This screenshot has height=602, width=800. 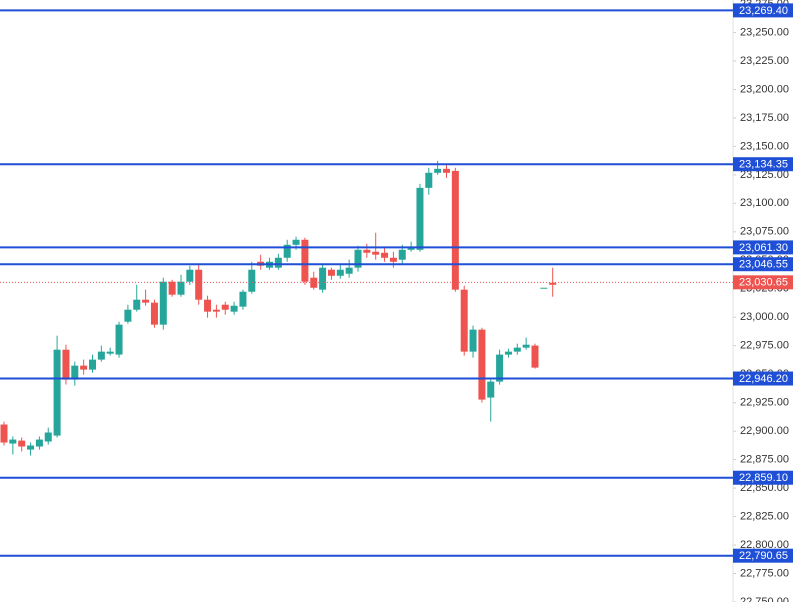 What do you see at coordinates (764, 460) in the screenshot?
I see `y-tick-label: 22,875.00` at bounding box center [764, 460].